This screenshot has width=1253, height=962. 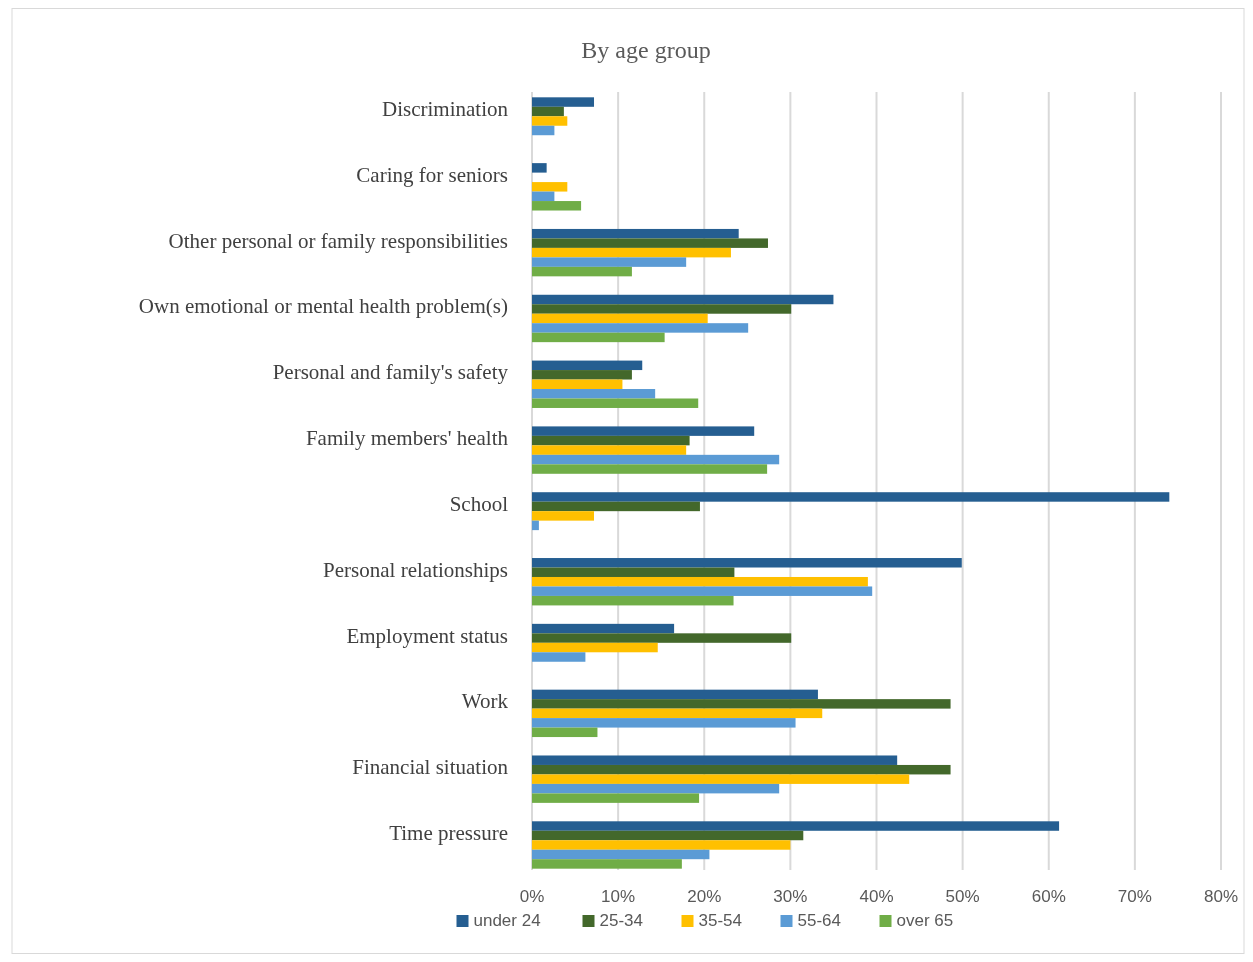 I want to click on x-tick-label: 70%, so click(x=1134, y=896).